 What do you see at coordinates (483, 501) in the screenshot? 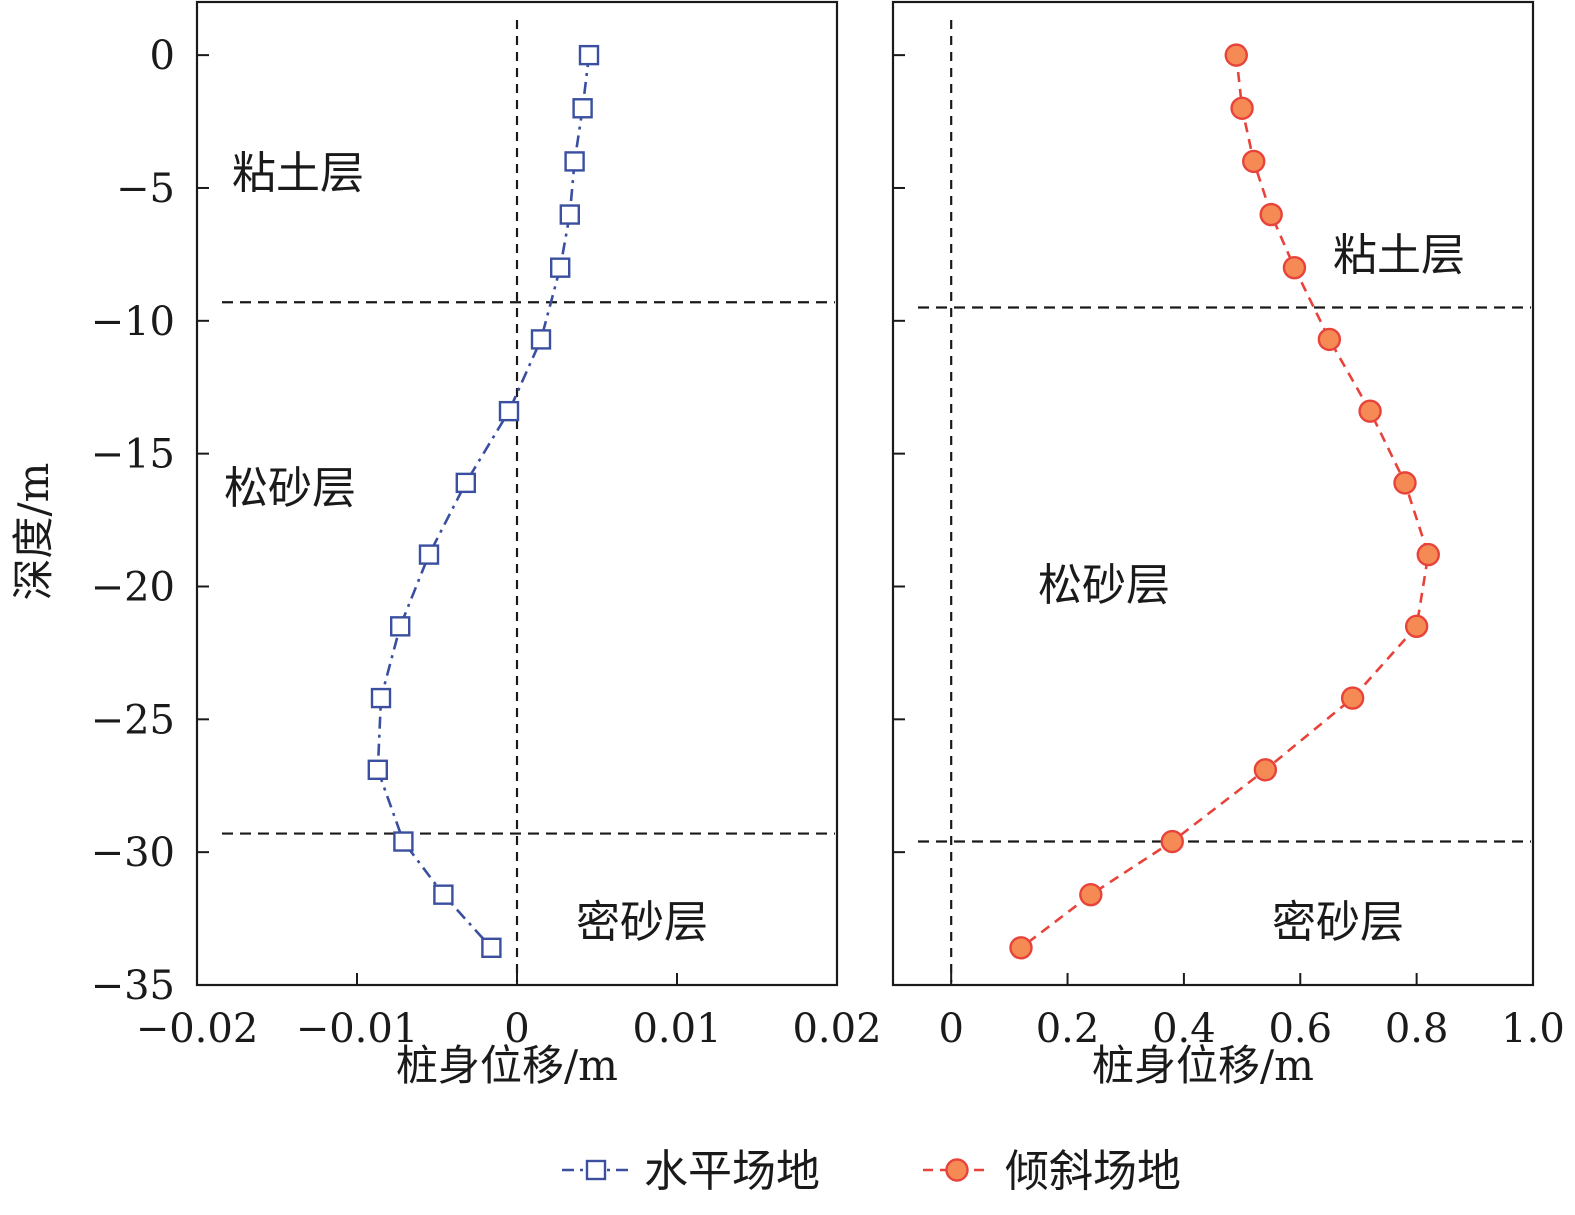
I see `series-line-left` at bounding box center [483, 501].